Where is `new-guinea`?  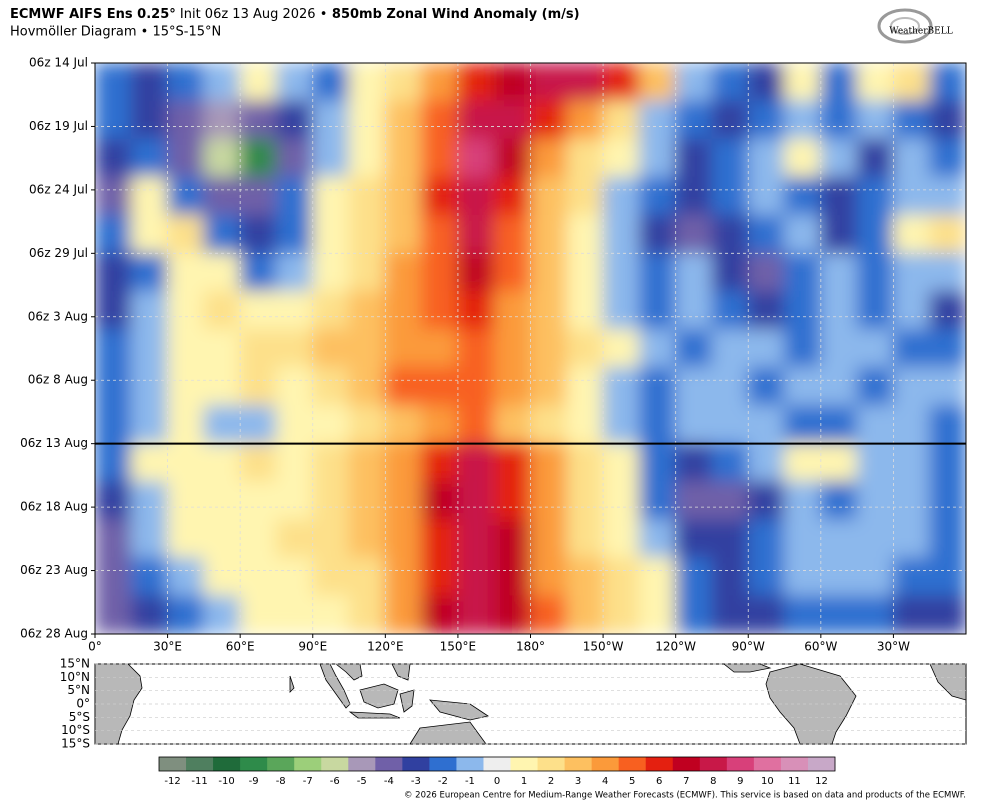
new-guinea is located at coordinates (459, 710).